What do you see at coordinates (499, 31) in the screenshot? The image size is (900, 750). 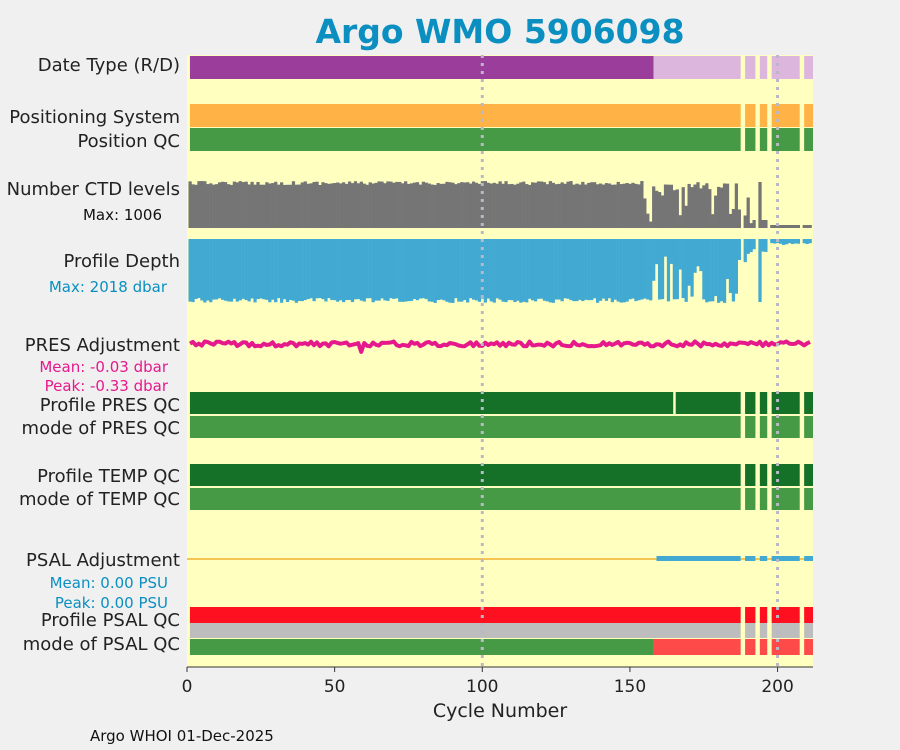 I see `chart-title: Argo WMO 5906098` at bounding box center [499, 31].